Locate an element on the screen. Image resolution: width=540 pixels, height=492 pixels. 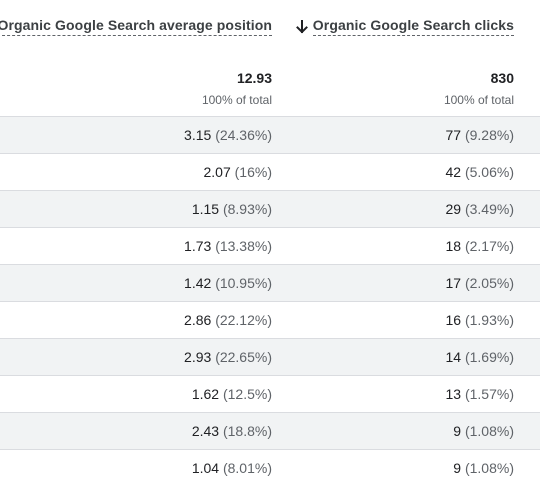
cell-value: 18 is located at coordinates (453, 246).